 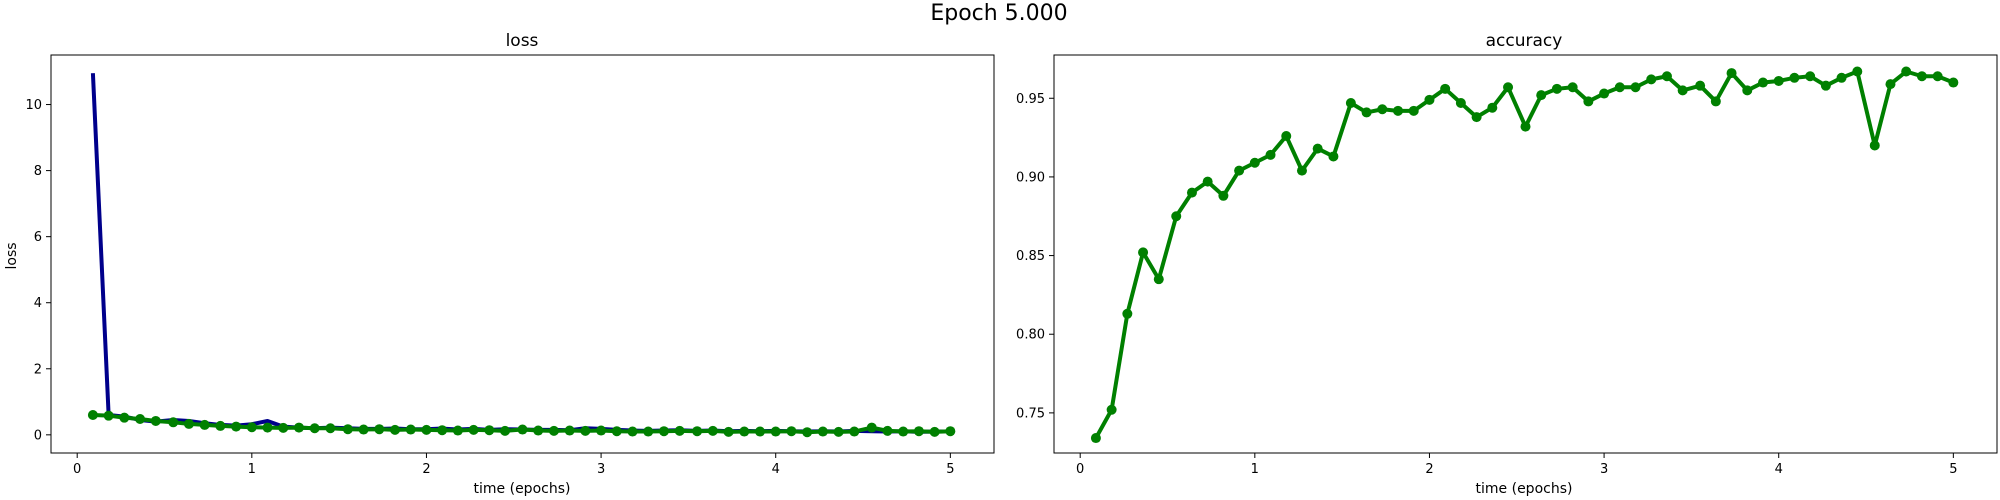 I want to click on accuracy-xtick-label-2: 2, so click(x=1429, y=469).